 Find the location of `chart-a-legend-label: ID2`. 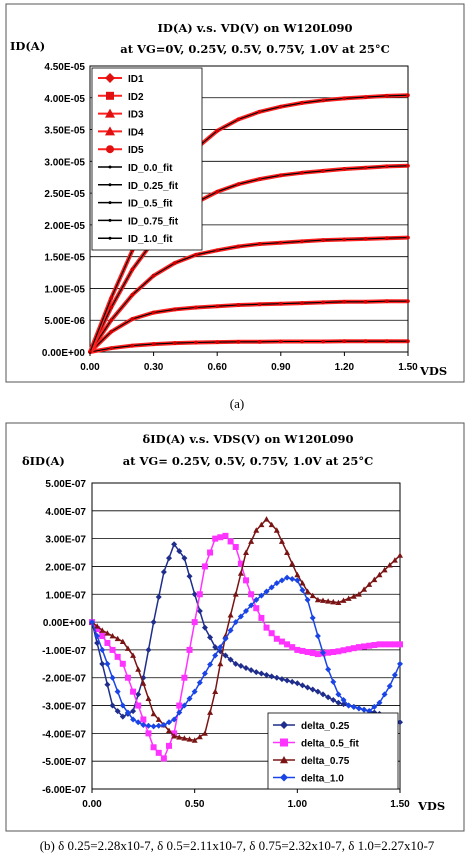

chart-a-legend-label: ID2 is located at coordinates (136, 97).